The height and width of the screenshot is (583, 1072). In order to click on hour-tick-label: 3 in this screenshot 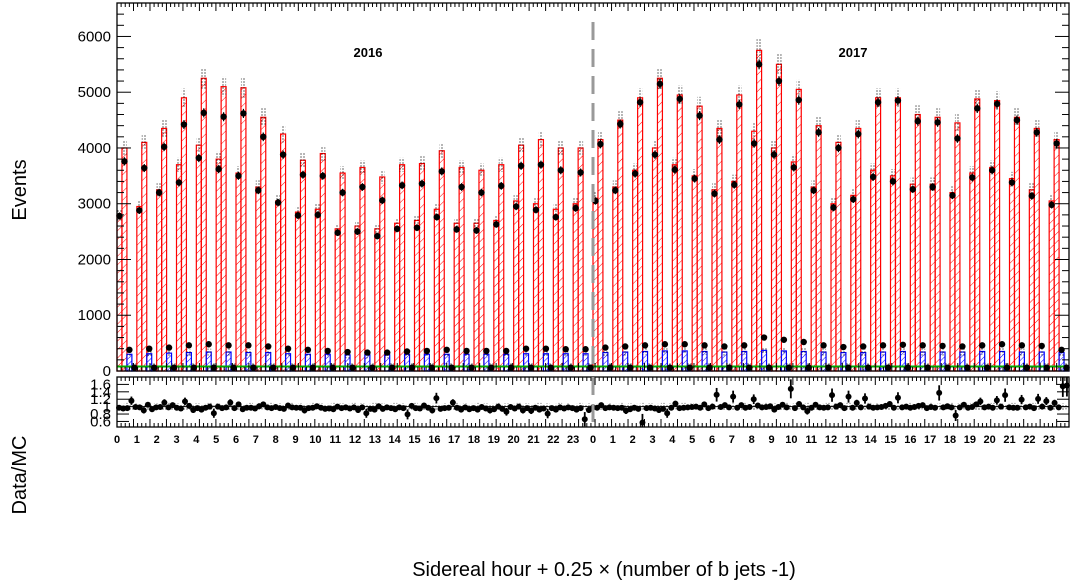, I will do `click(176, 440)`.